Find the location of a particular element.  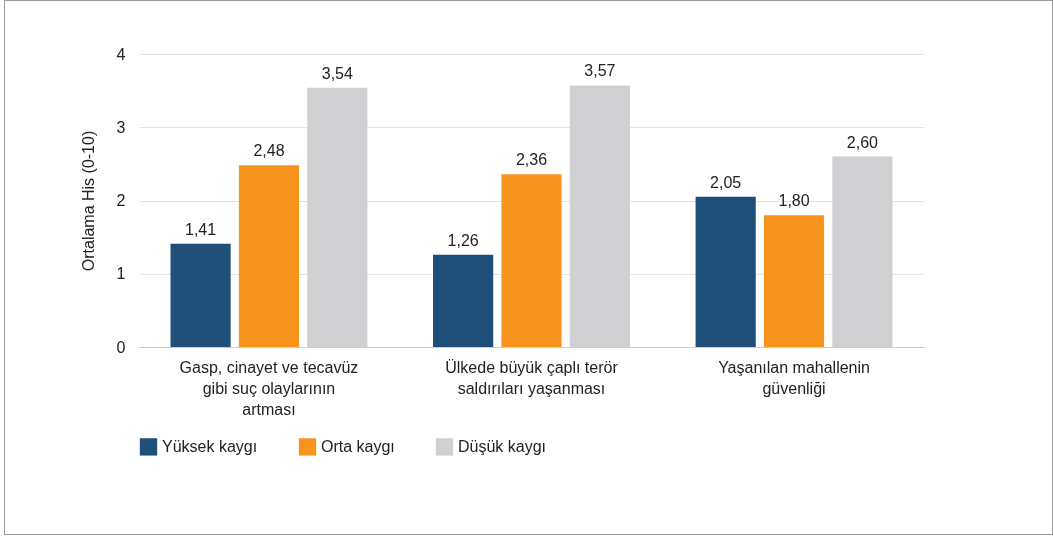

data-label: 3,54 is located at coordinates (337, 73).